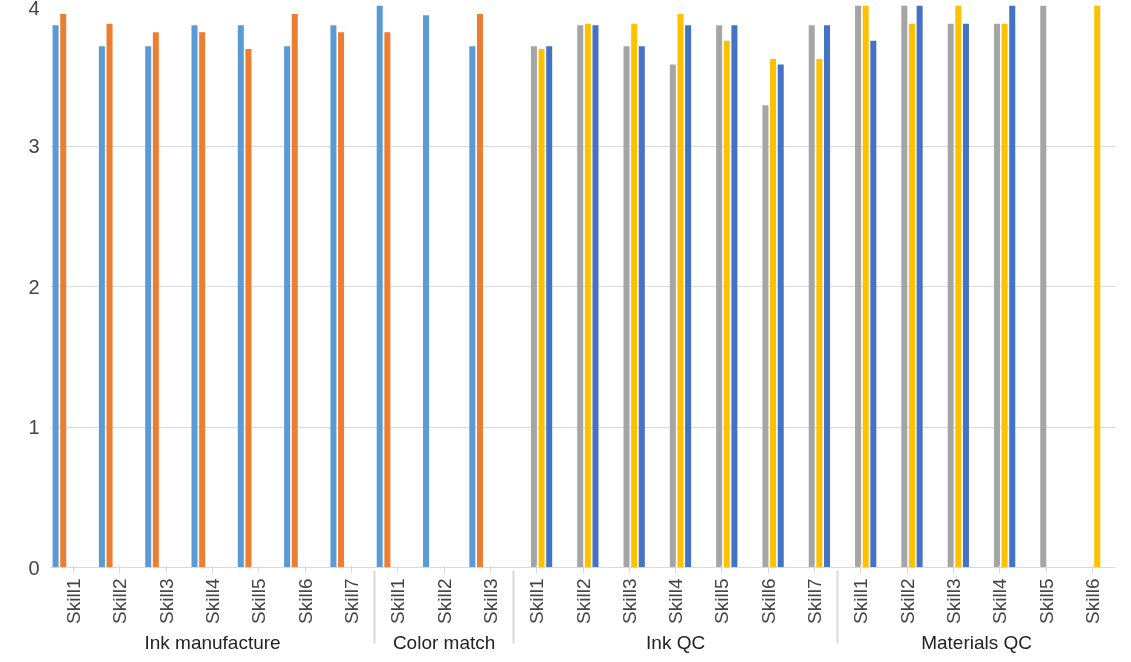 This screenshot has height=662, width=1131. What do you see at coordinates (444, 642) in the screenshot?
I see `text: Color match` at bounding box center [444, 642].